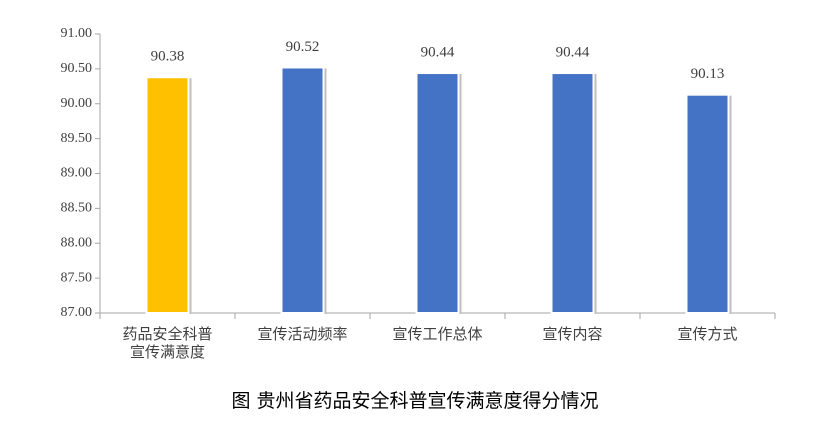 Image resolution: width=830 pixels, height=433 pixels. Describe the element at coordinates (77, 277) in the screenshot. I see `y-tick-label: 87.50` at that location.